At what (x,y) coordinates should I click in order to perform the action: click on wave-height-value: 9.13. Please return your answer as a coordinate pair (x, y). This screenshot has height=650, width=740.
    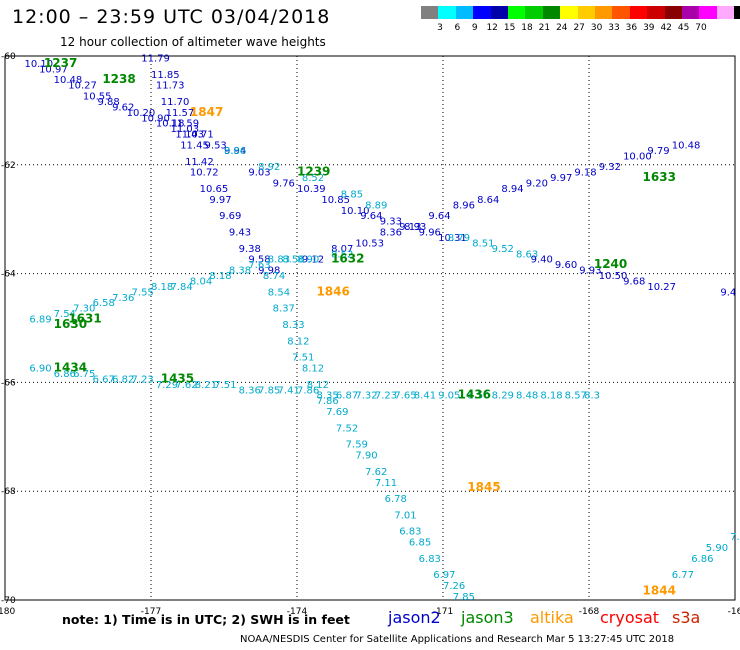
    Looking at the image, I should click on (410, 227).